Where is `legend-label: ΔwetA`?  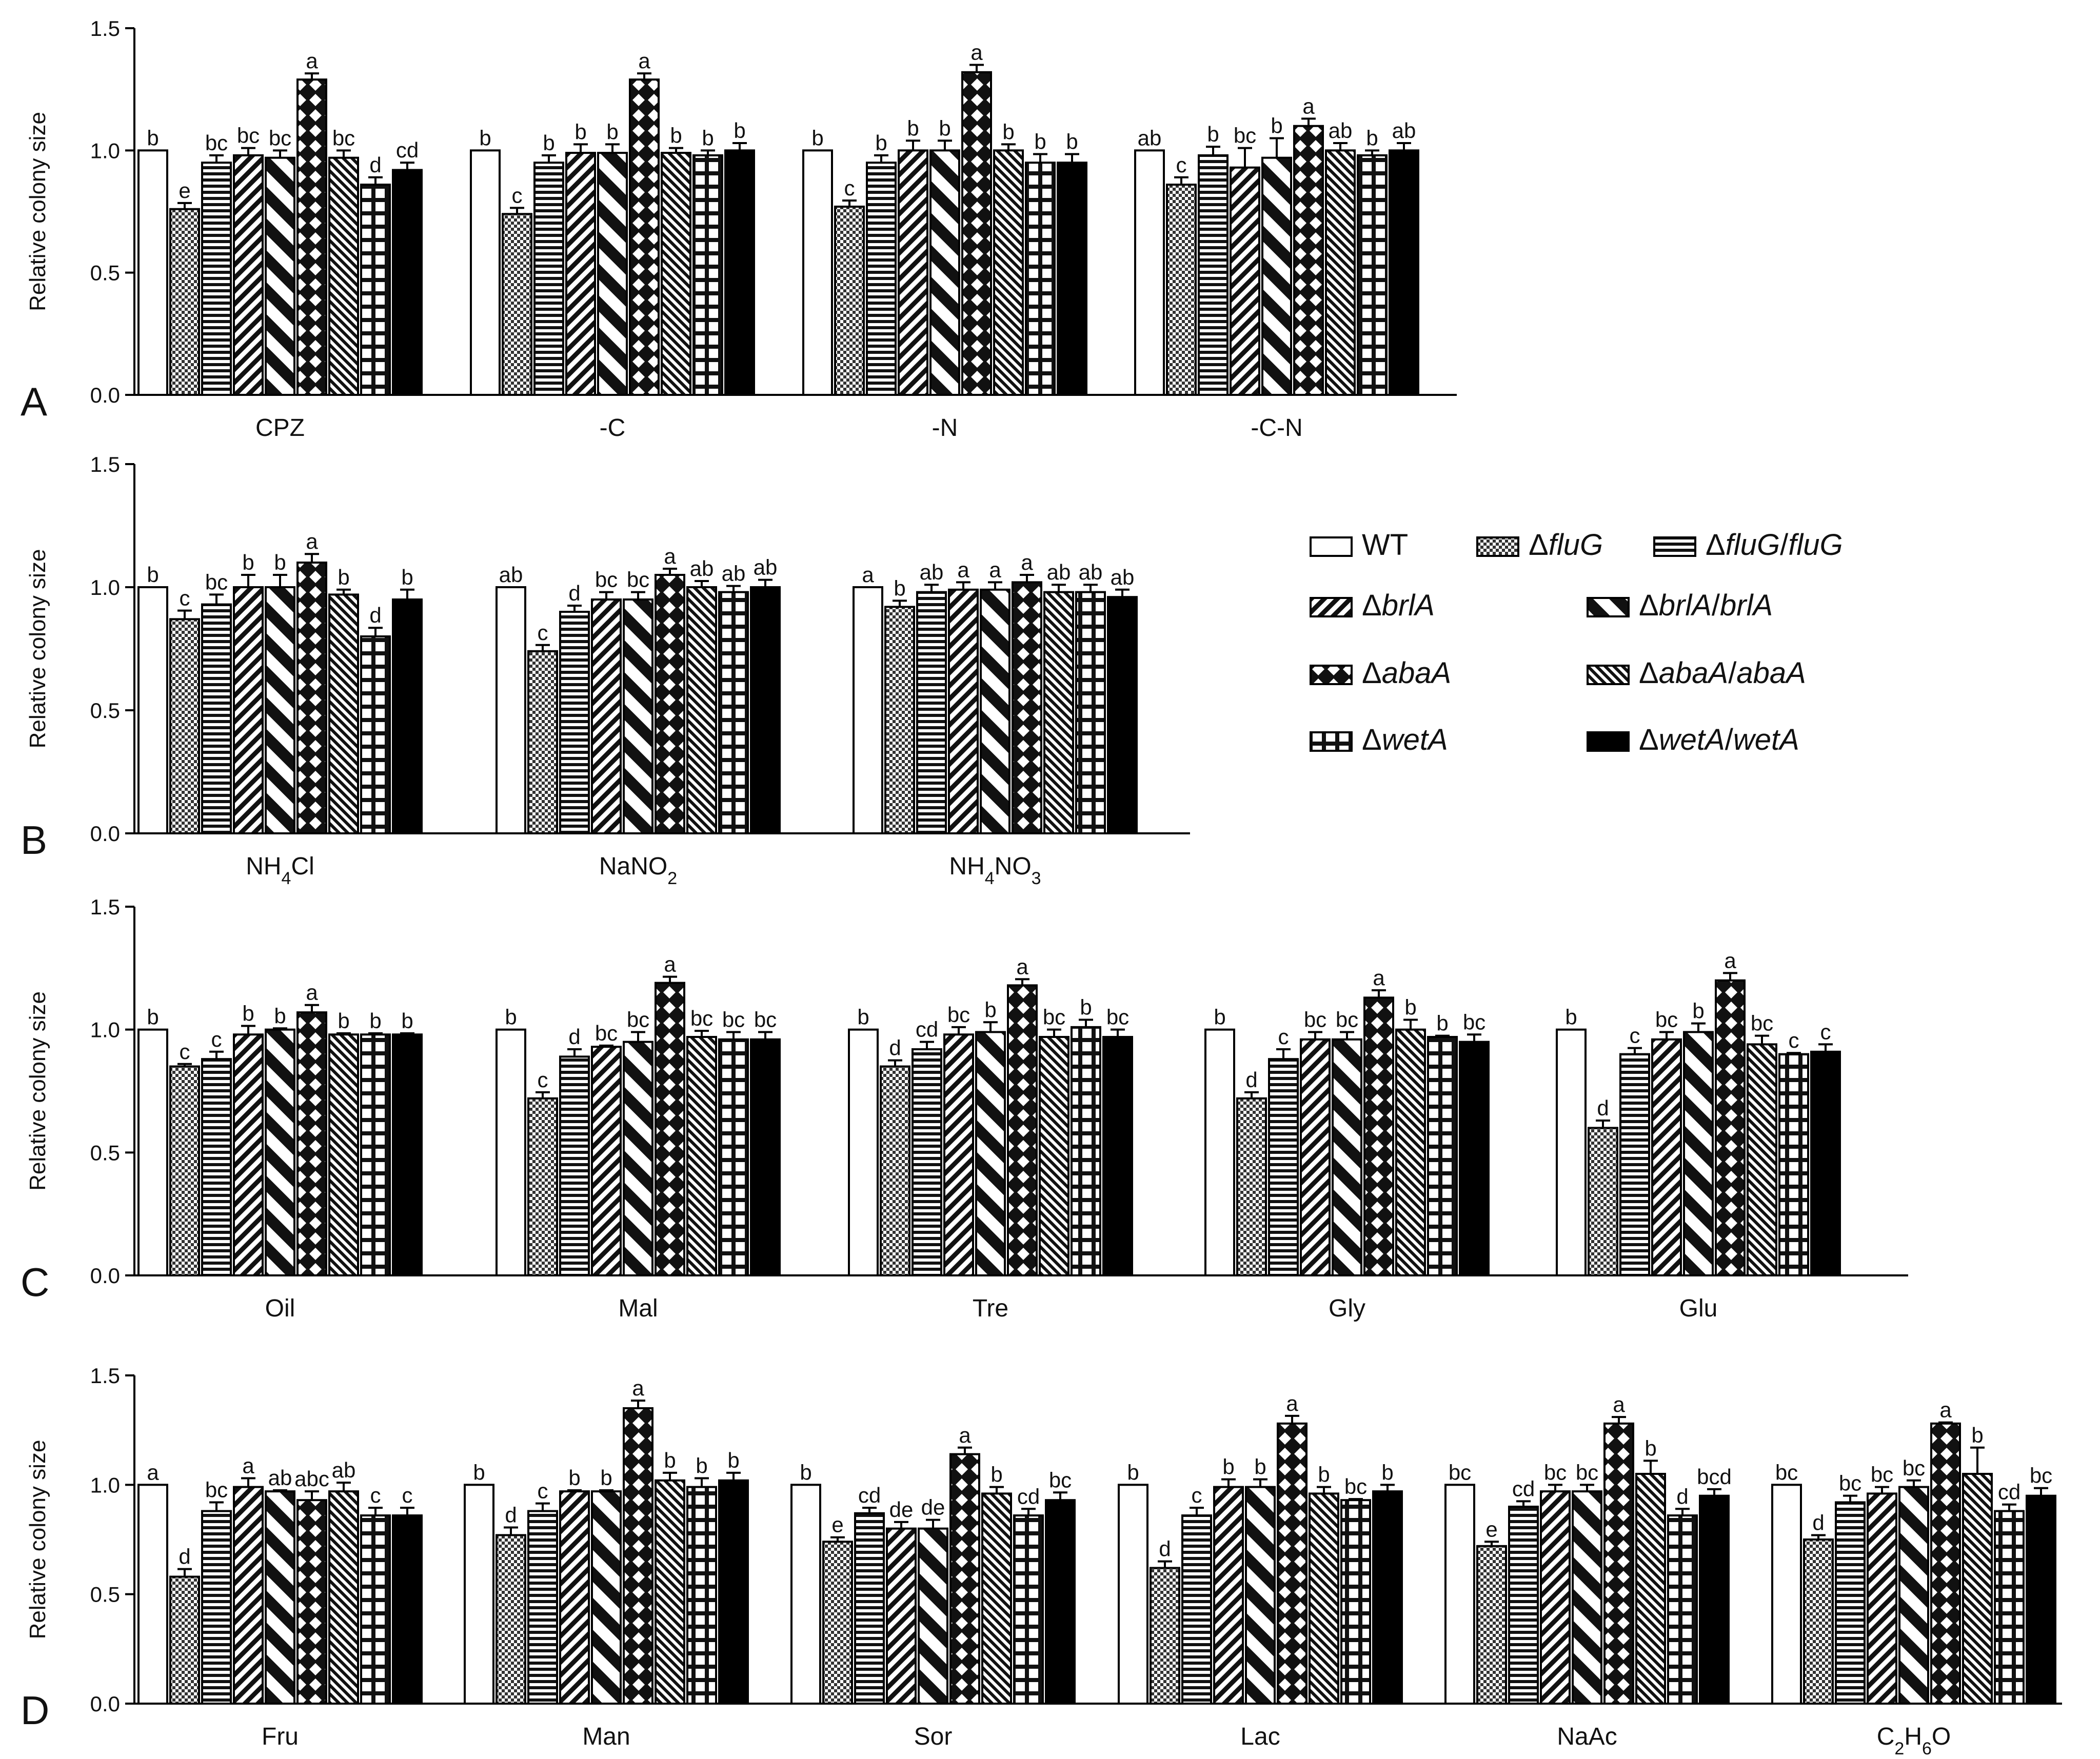 legend-label: ΔwetA is located at coordinates (1405, 739).